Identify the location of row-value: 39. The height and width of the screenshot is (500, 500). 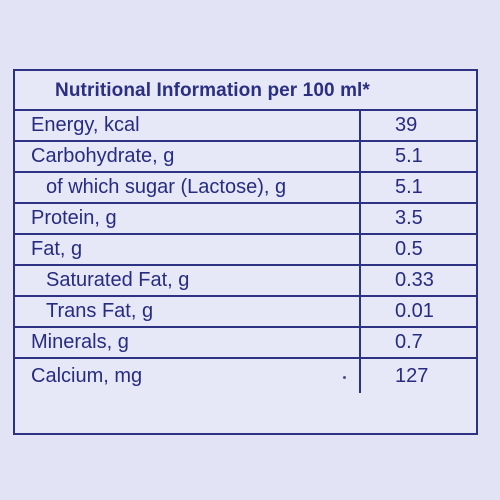
(417, 125).